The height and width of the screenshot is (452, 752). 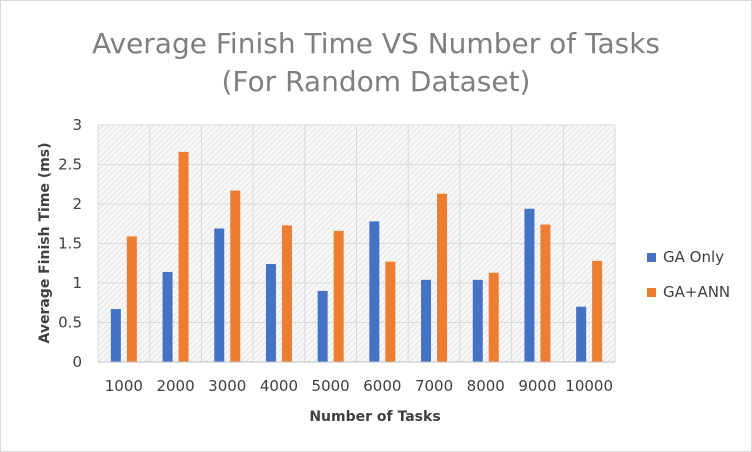 I want to click on x-tick-label: 9000, so click(x=537, y=386).